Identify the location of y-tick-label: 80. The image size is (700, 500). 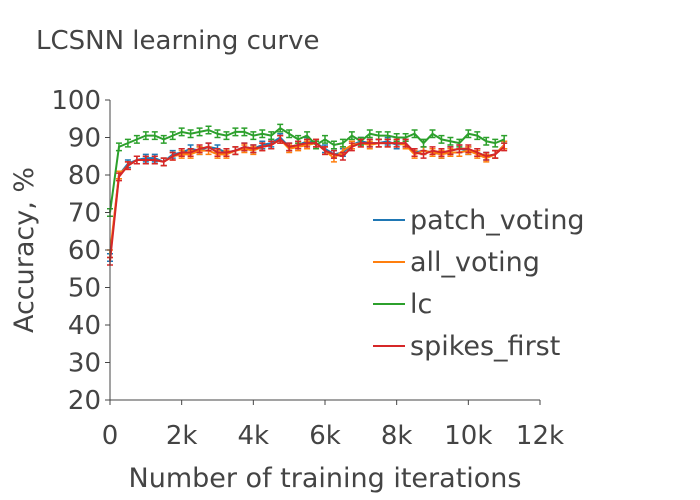
(84, 176).